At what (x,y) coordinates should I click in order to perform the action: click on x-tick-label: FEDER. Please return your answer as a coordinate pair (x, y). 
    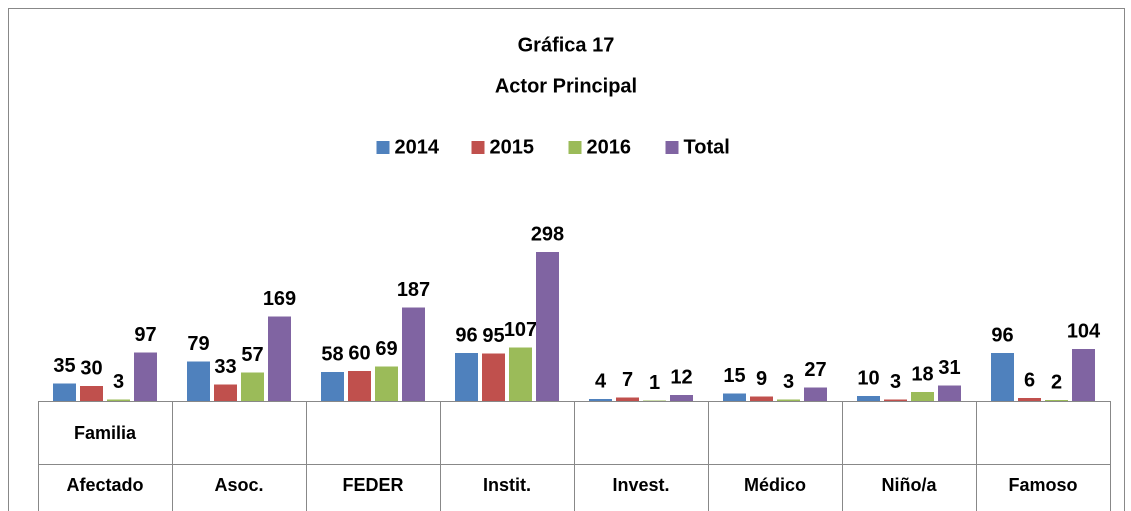
    Looking at the image, I should click on (373, 485).